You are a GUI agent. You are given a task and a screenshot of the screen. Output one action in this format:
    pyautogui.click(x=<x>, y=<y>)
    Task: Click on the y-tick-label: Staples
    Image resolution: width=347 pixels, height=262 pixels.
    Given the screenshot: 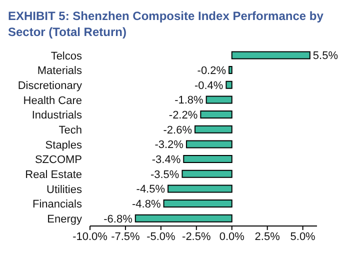 What is the action you would take?
    pyautogui.click(x=63, y=145)
    